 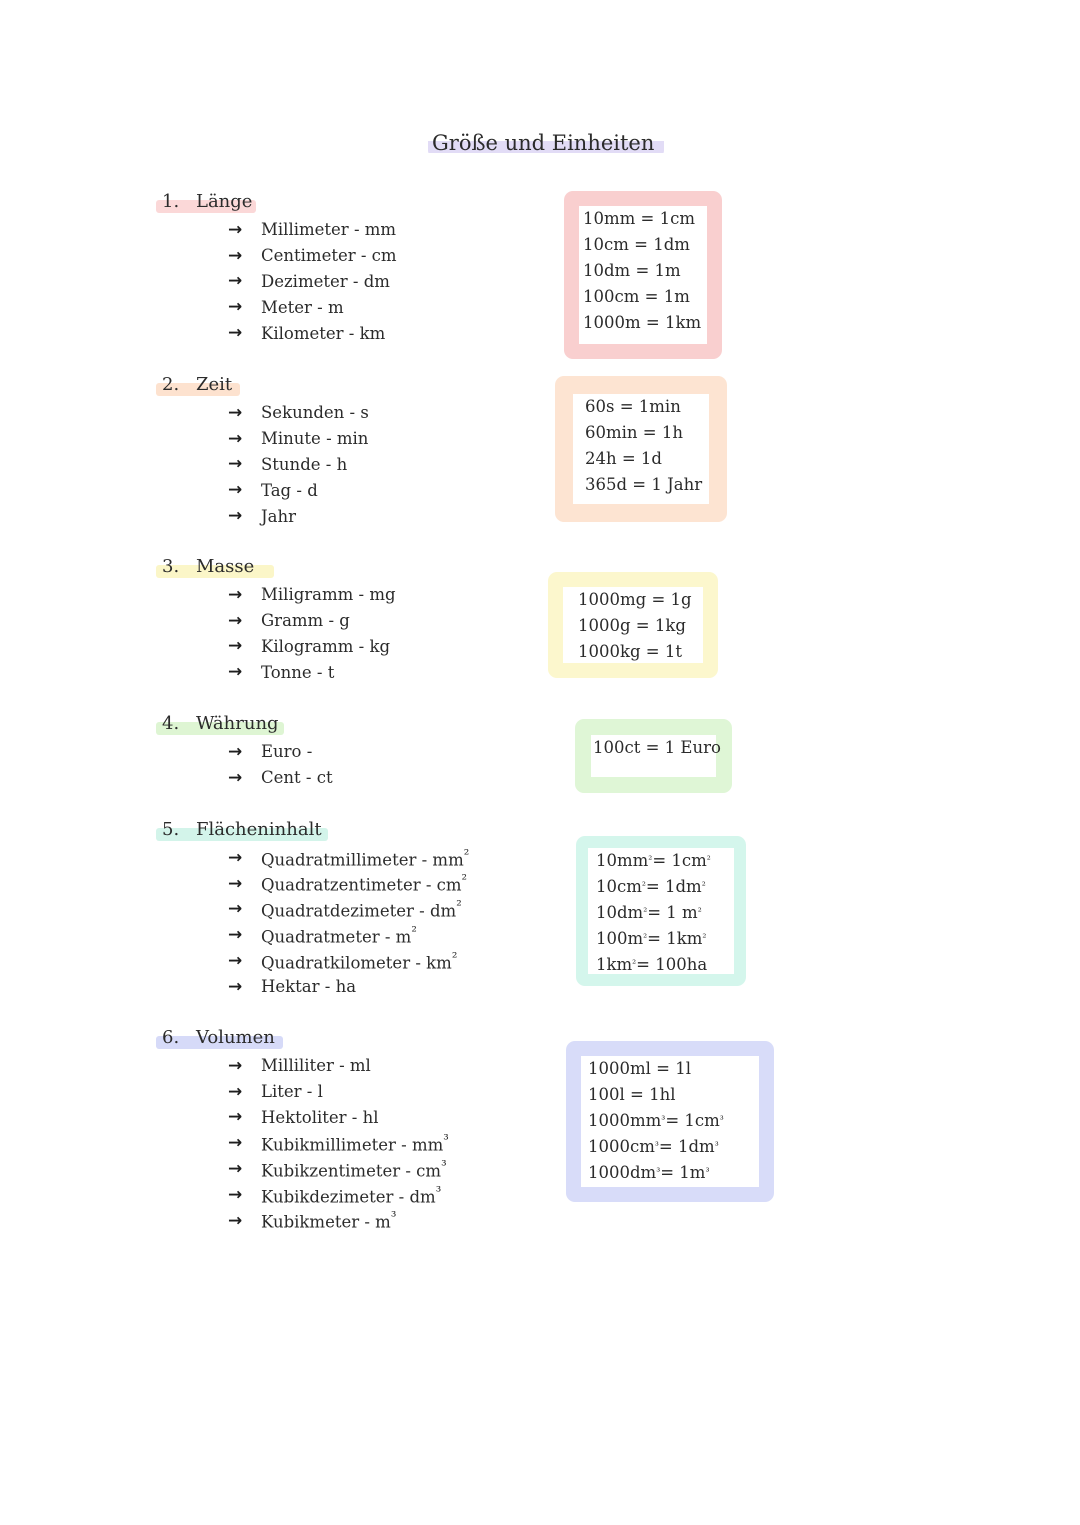 What do you see at coordinates (289, 490) in the screenshot?
I see `unit-label: Tag - d` at bounding box center [289, 490].